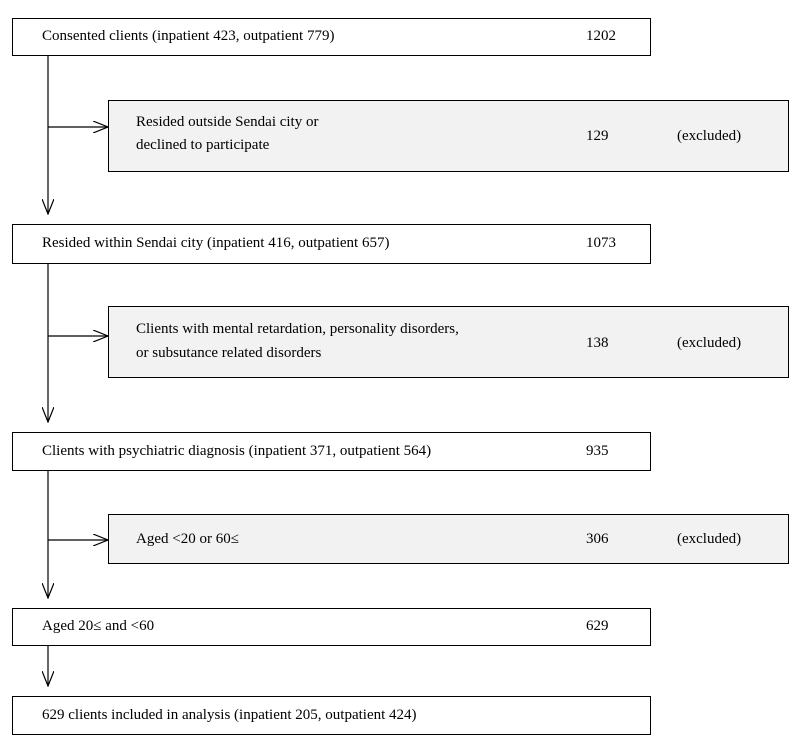  I want to click on stage-box-consented, so click(331, 37).